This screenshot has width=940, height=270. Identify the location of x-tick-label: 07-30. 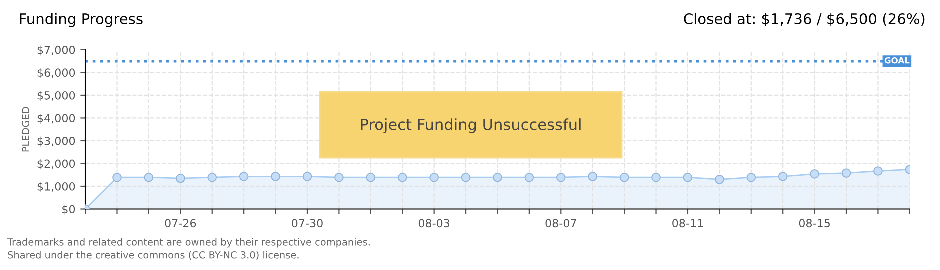
(307, 223).